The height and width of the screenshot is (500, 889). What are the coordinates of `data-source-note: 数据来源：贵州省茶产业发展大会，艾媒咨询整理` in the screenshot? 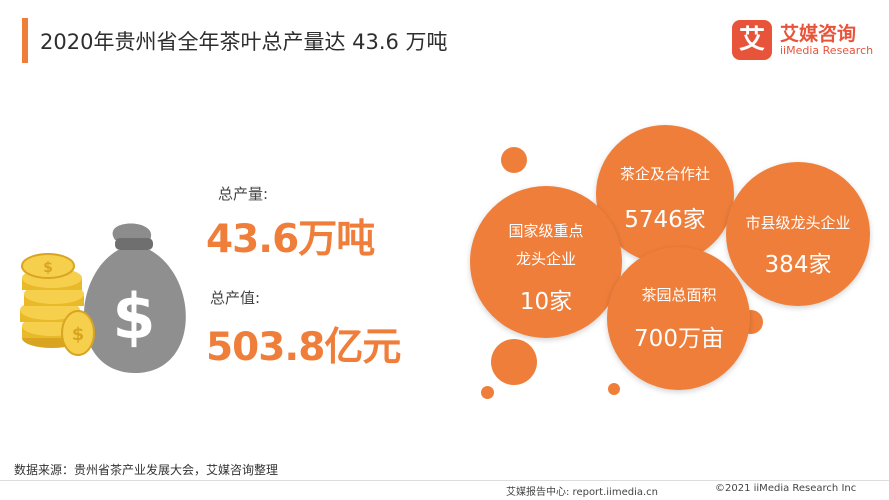 It's located at (146, 470).